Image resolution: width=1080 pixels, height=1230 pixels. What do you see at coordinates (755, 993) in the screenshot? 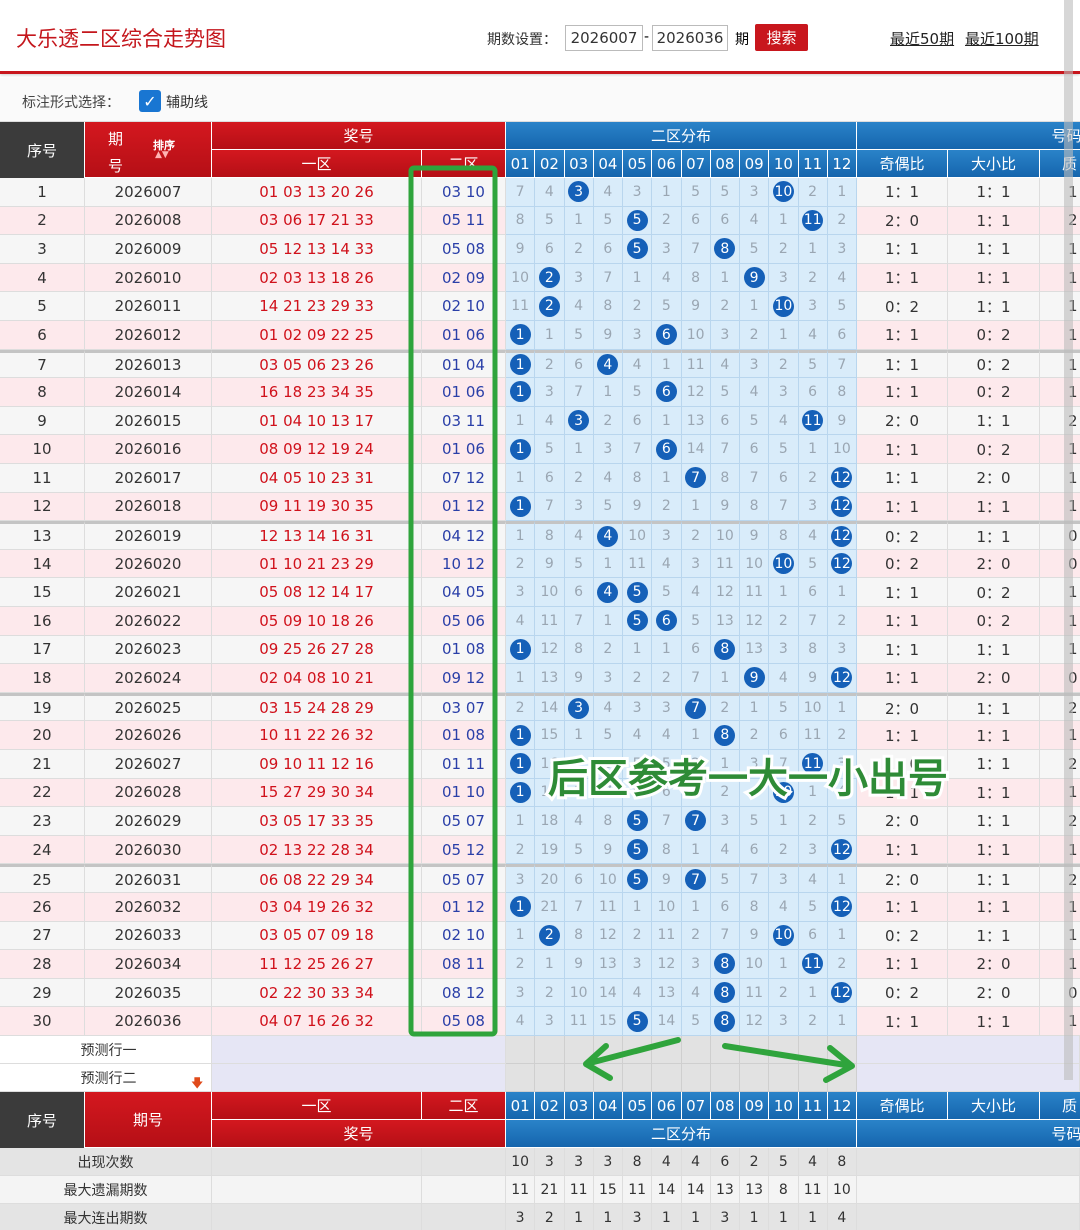
I see `dist-cell: 11` at bounding box center [755, 993].